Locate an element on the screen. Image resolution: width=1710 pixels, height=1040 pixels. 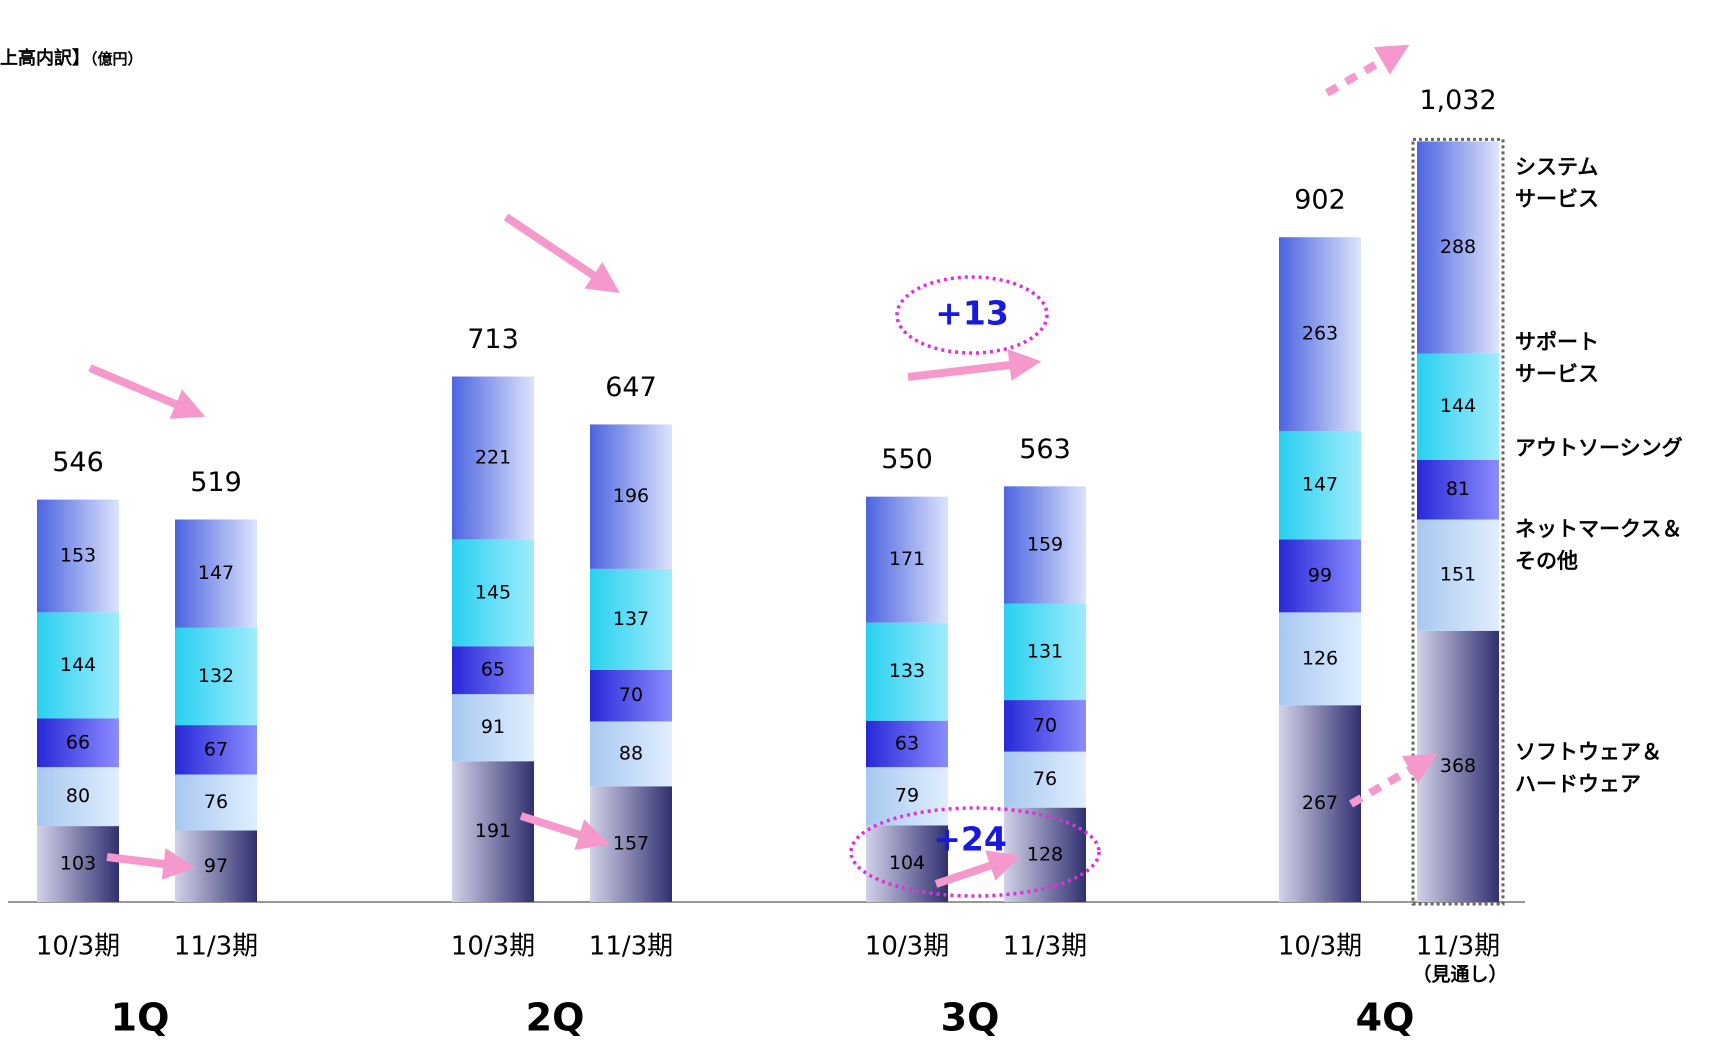
bar-total-label: 902 is located at coordinates (1320, 200).